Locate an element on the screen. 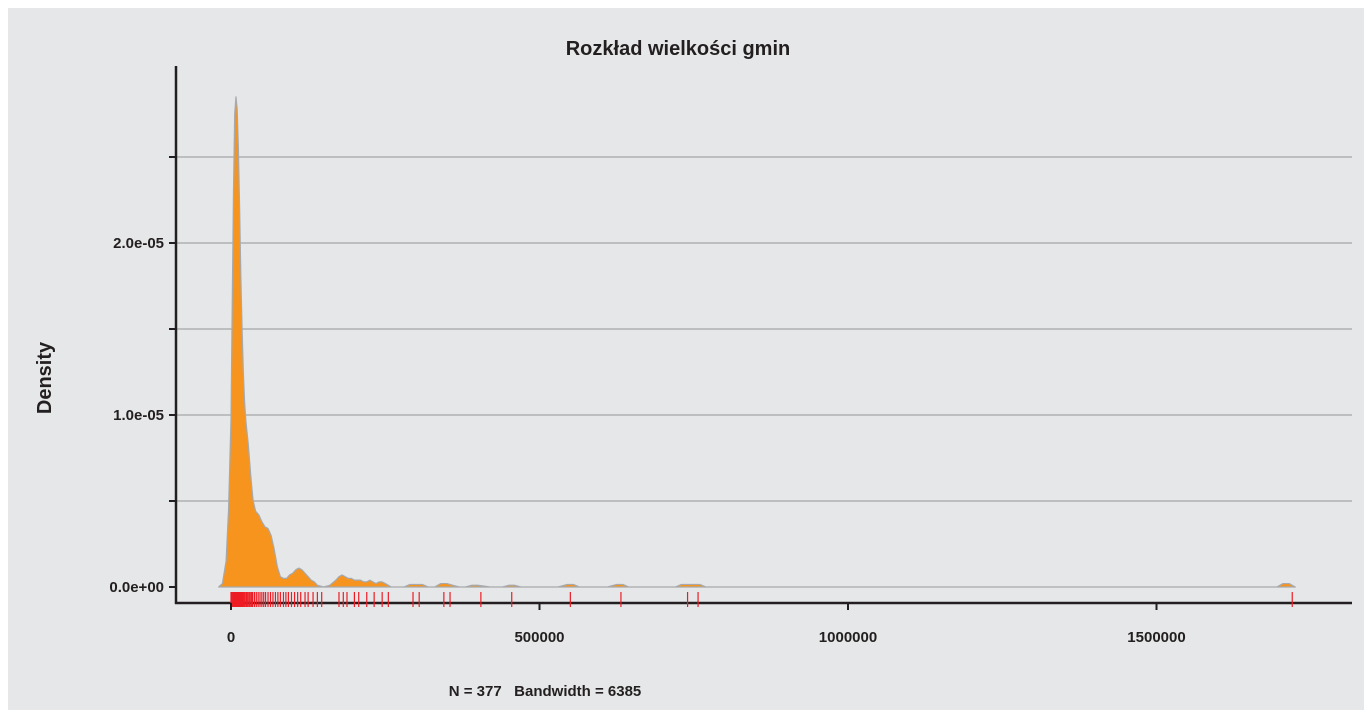  y-axis-label: Density is located at coordinates (45, 377).